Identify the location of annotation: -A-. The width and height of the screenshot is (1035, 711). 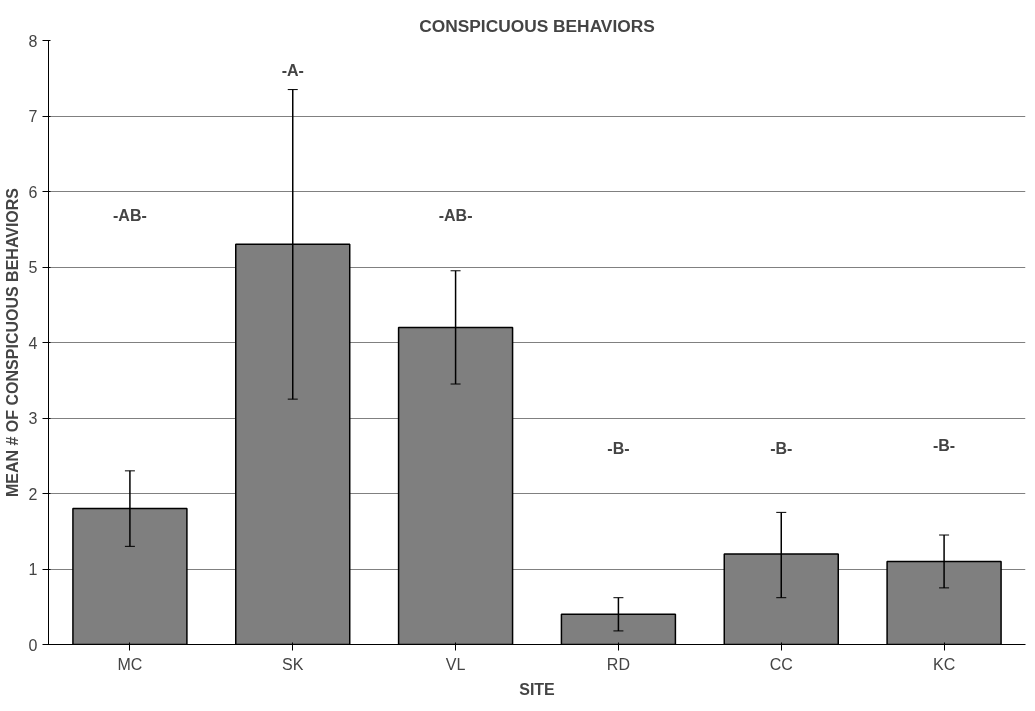
(292, 71).